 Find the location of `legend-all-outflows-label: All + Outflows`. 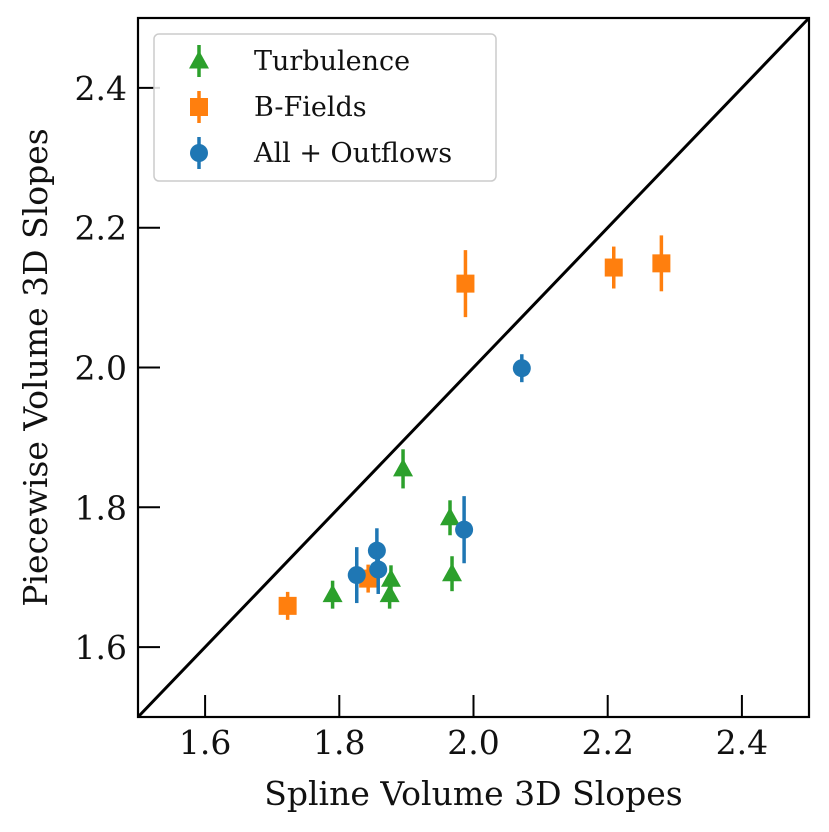

legend-all-outflows-label: All + Outflows is located at coordinates (352, 153).